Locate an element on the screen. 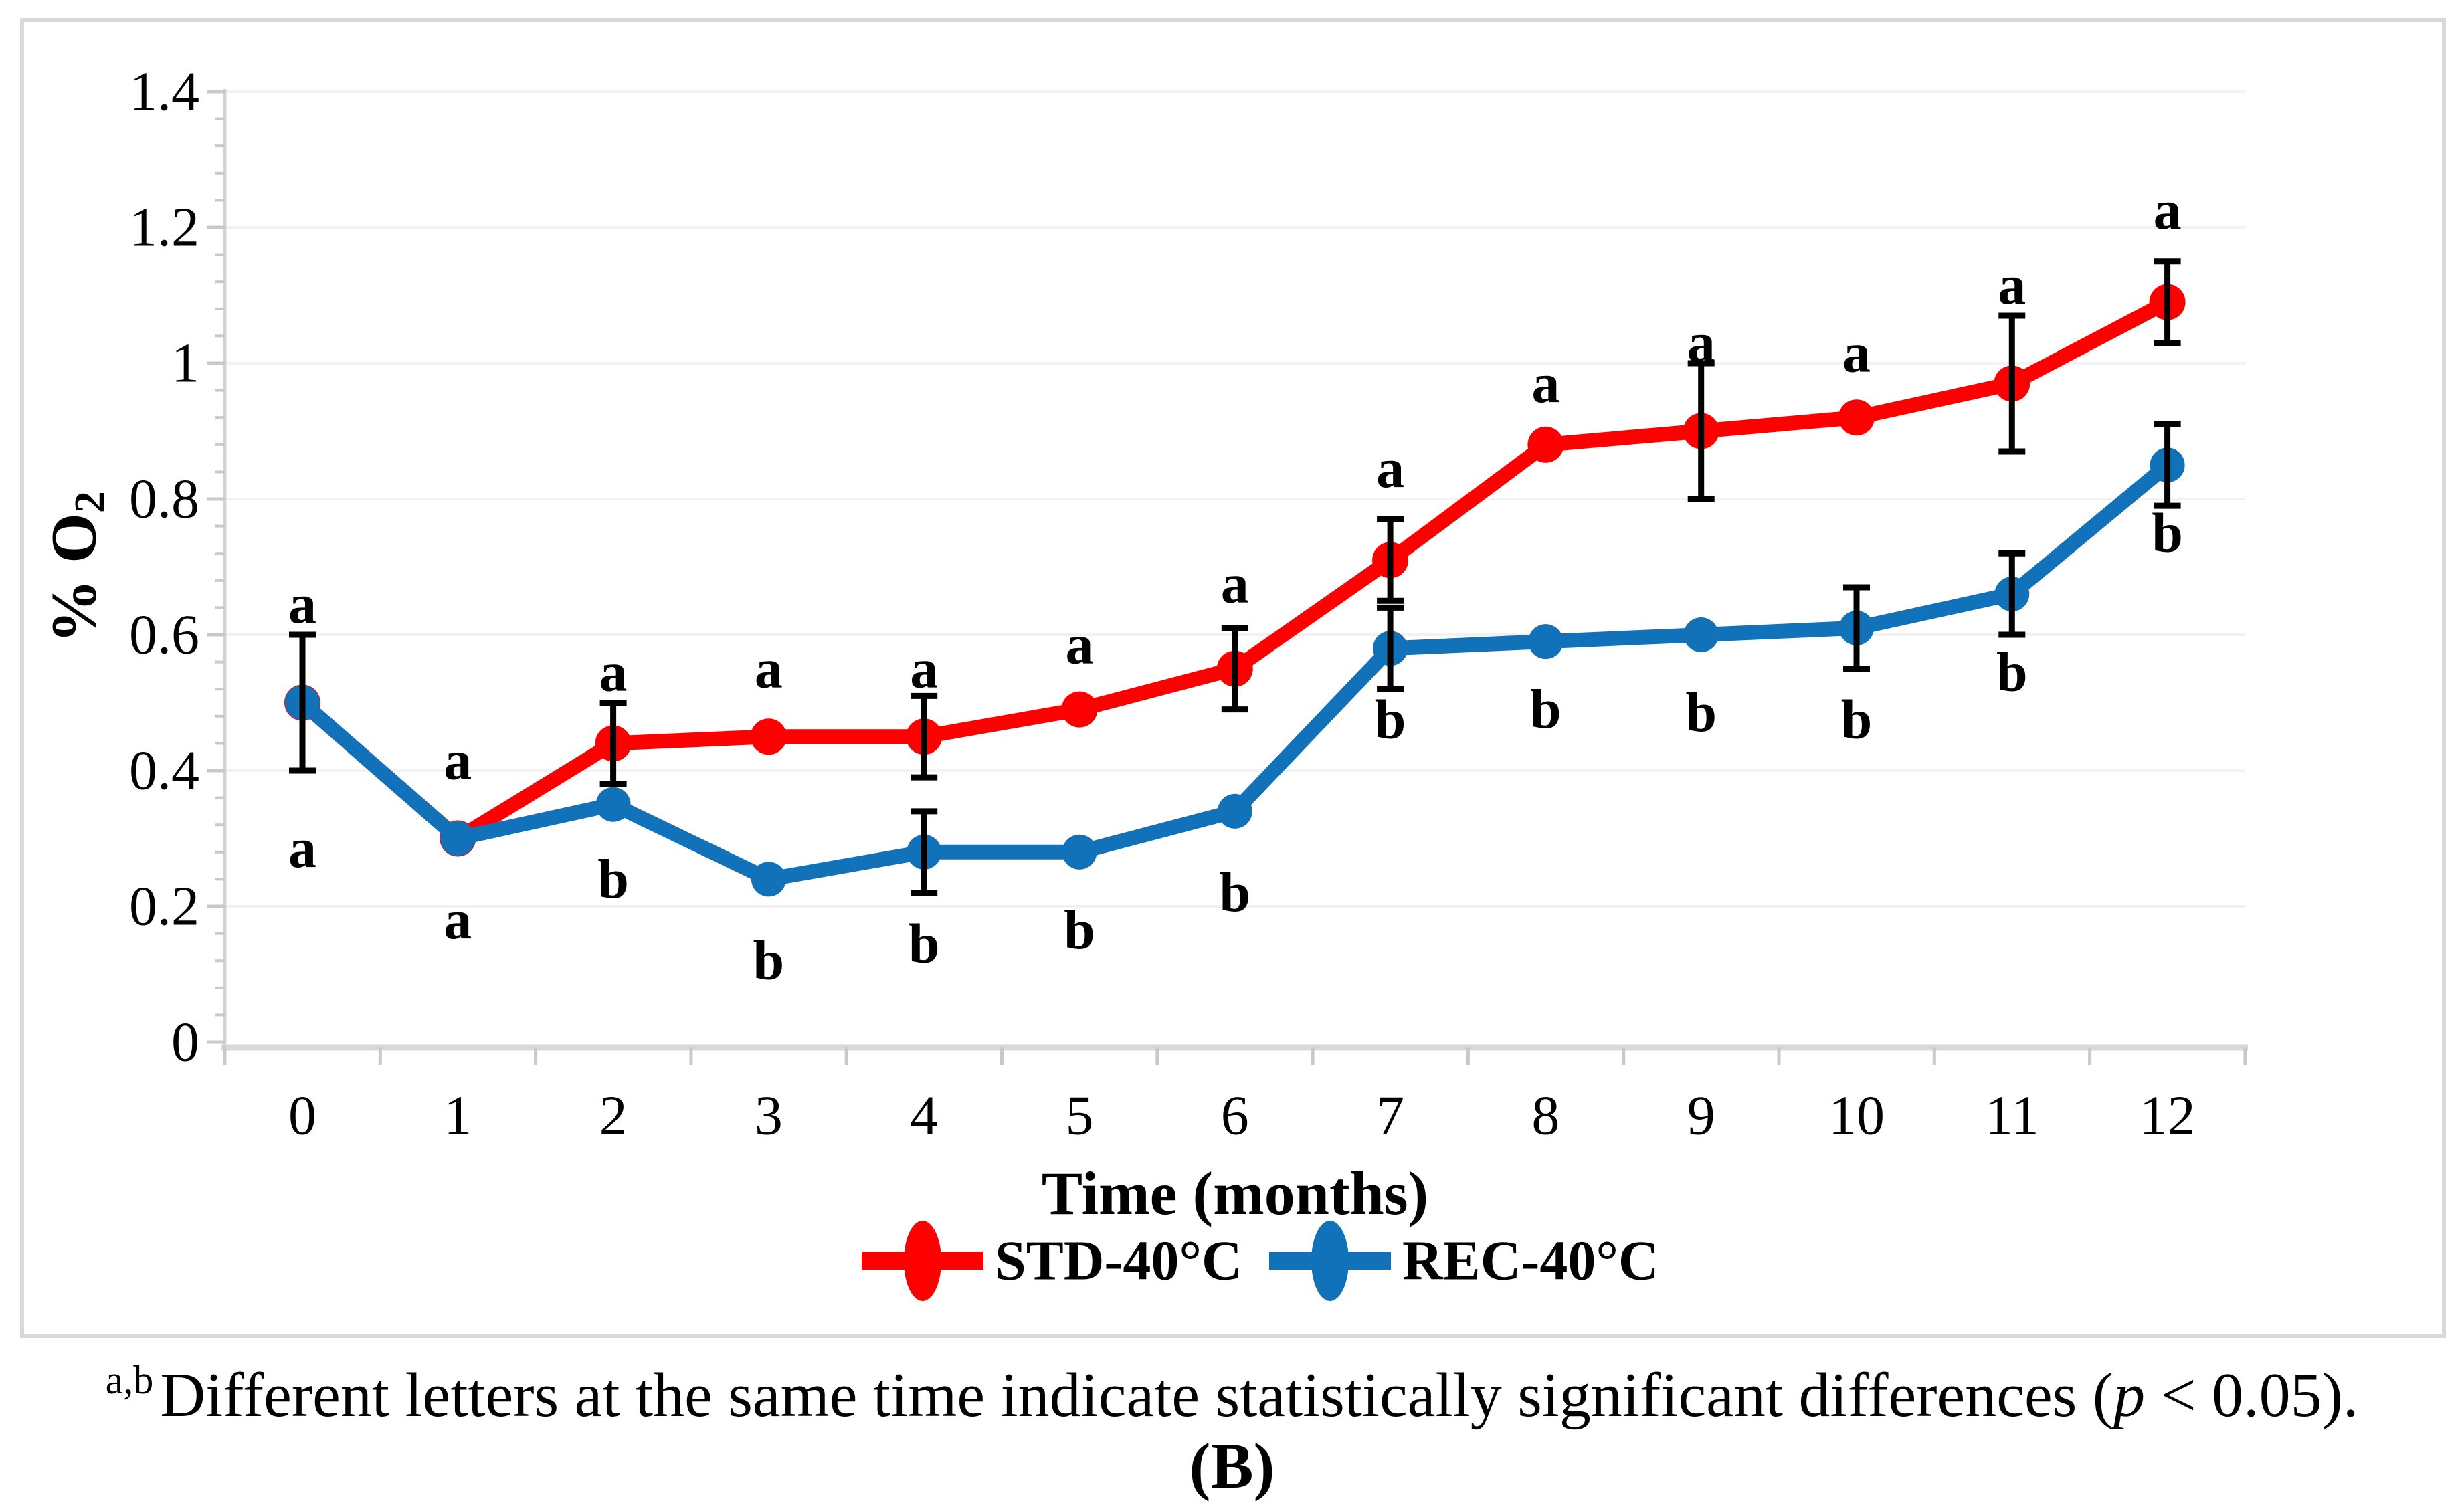 This screenshot has width=2464, height=1503. y-axis-title: % O2 is located at coordinates (76, 567).